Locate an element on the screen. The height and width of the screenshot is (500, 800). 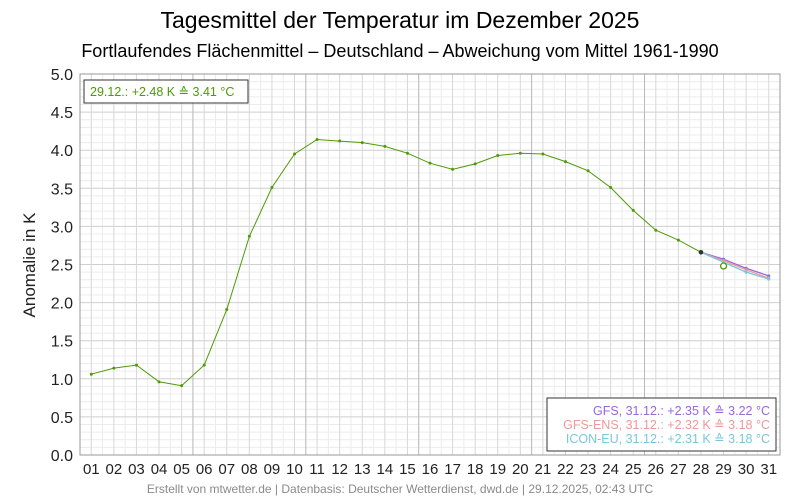
x-tick-label: 10 is located at coordinates (294, 469).